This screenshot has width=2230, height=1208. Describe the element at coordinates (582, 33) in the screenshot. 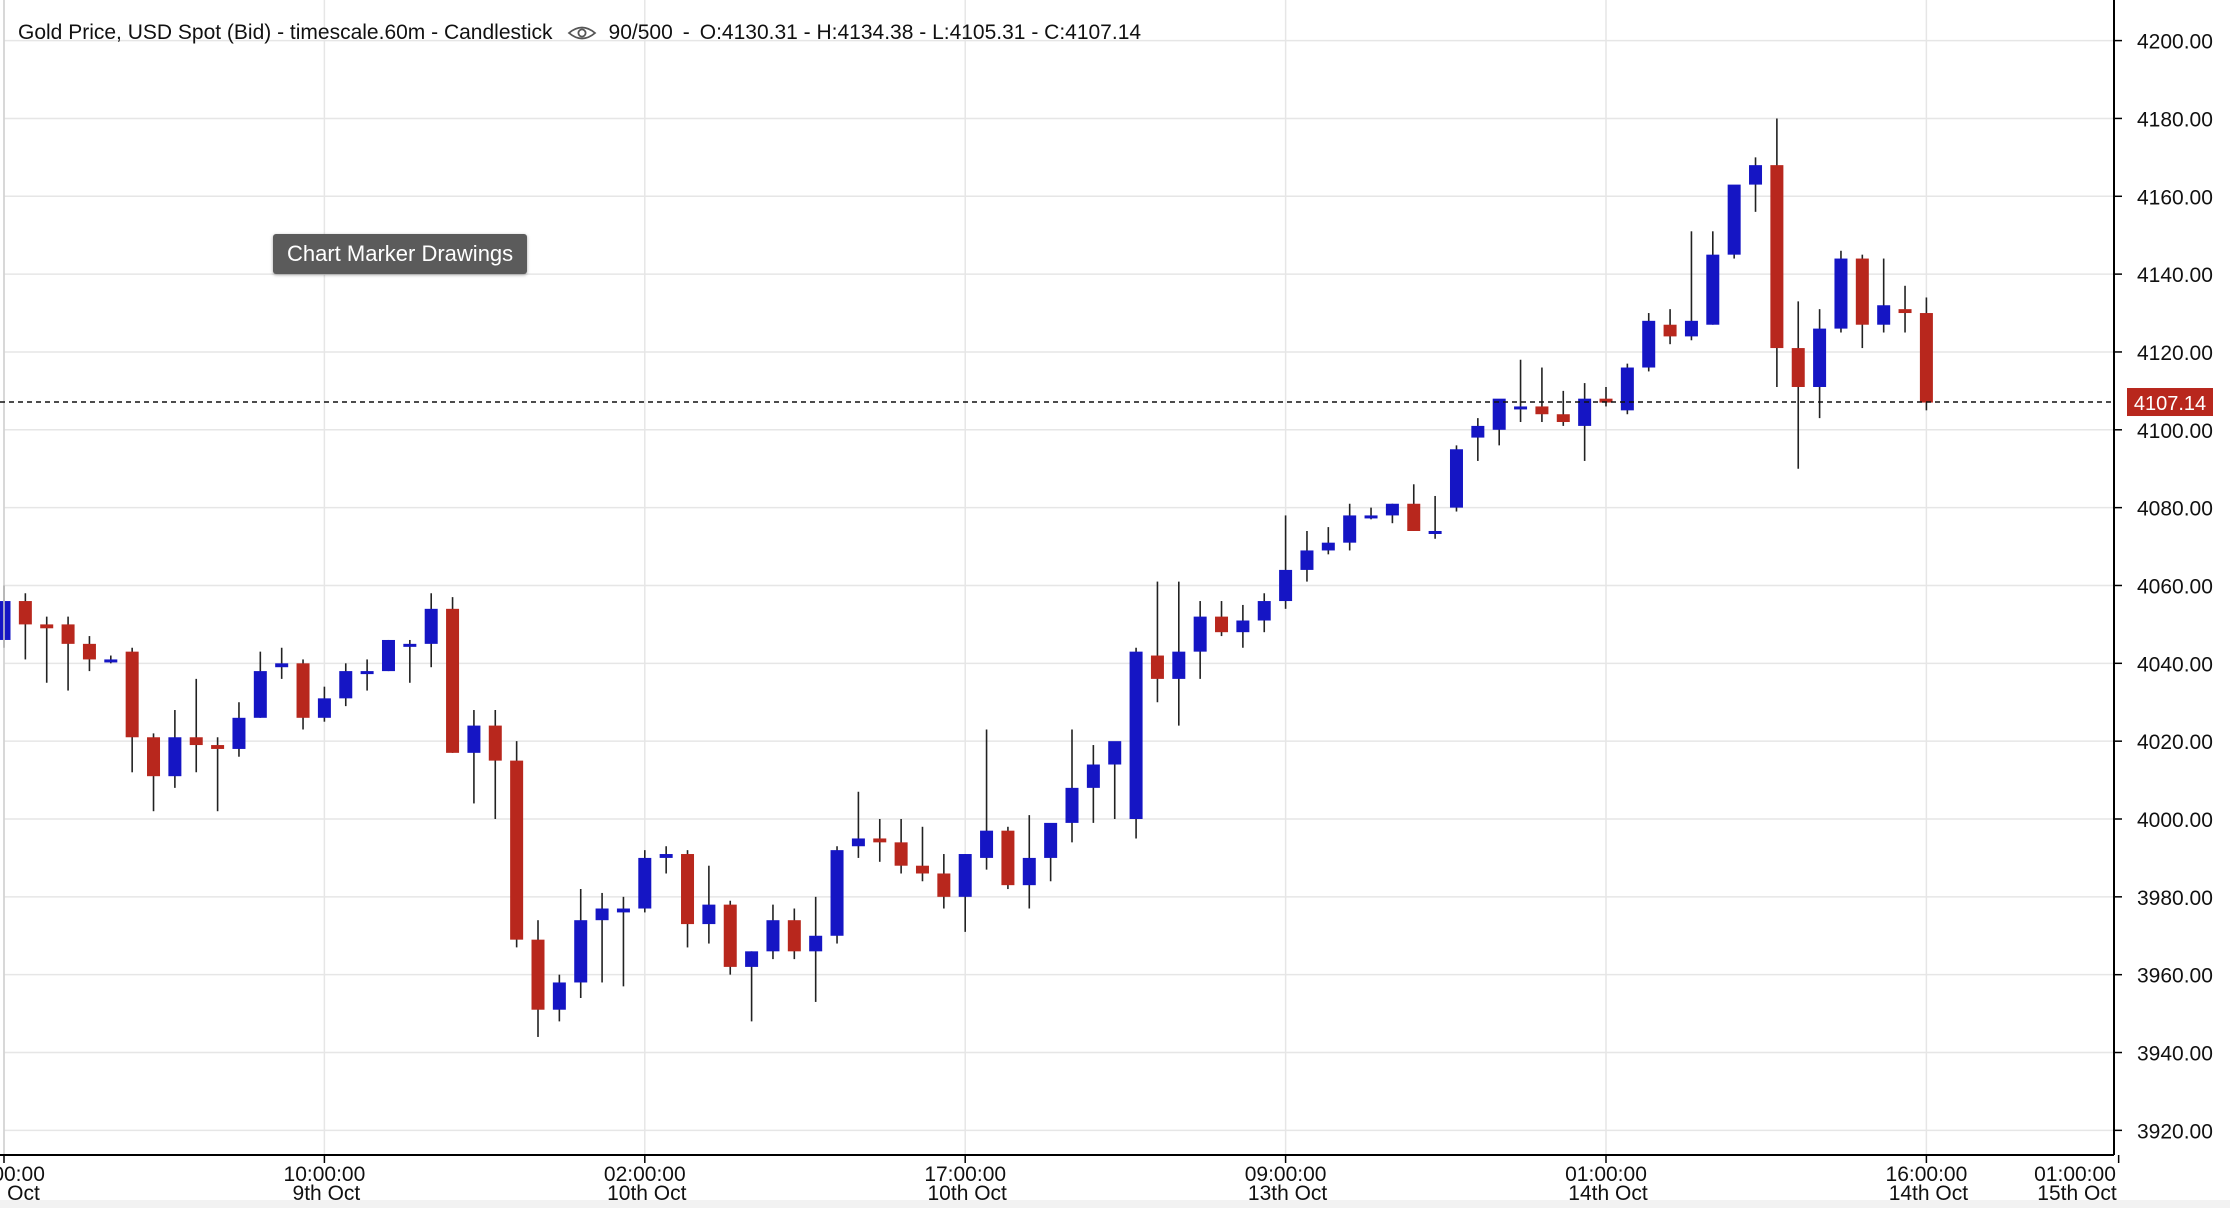

I see `eye-icon` at that location.